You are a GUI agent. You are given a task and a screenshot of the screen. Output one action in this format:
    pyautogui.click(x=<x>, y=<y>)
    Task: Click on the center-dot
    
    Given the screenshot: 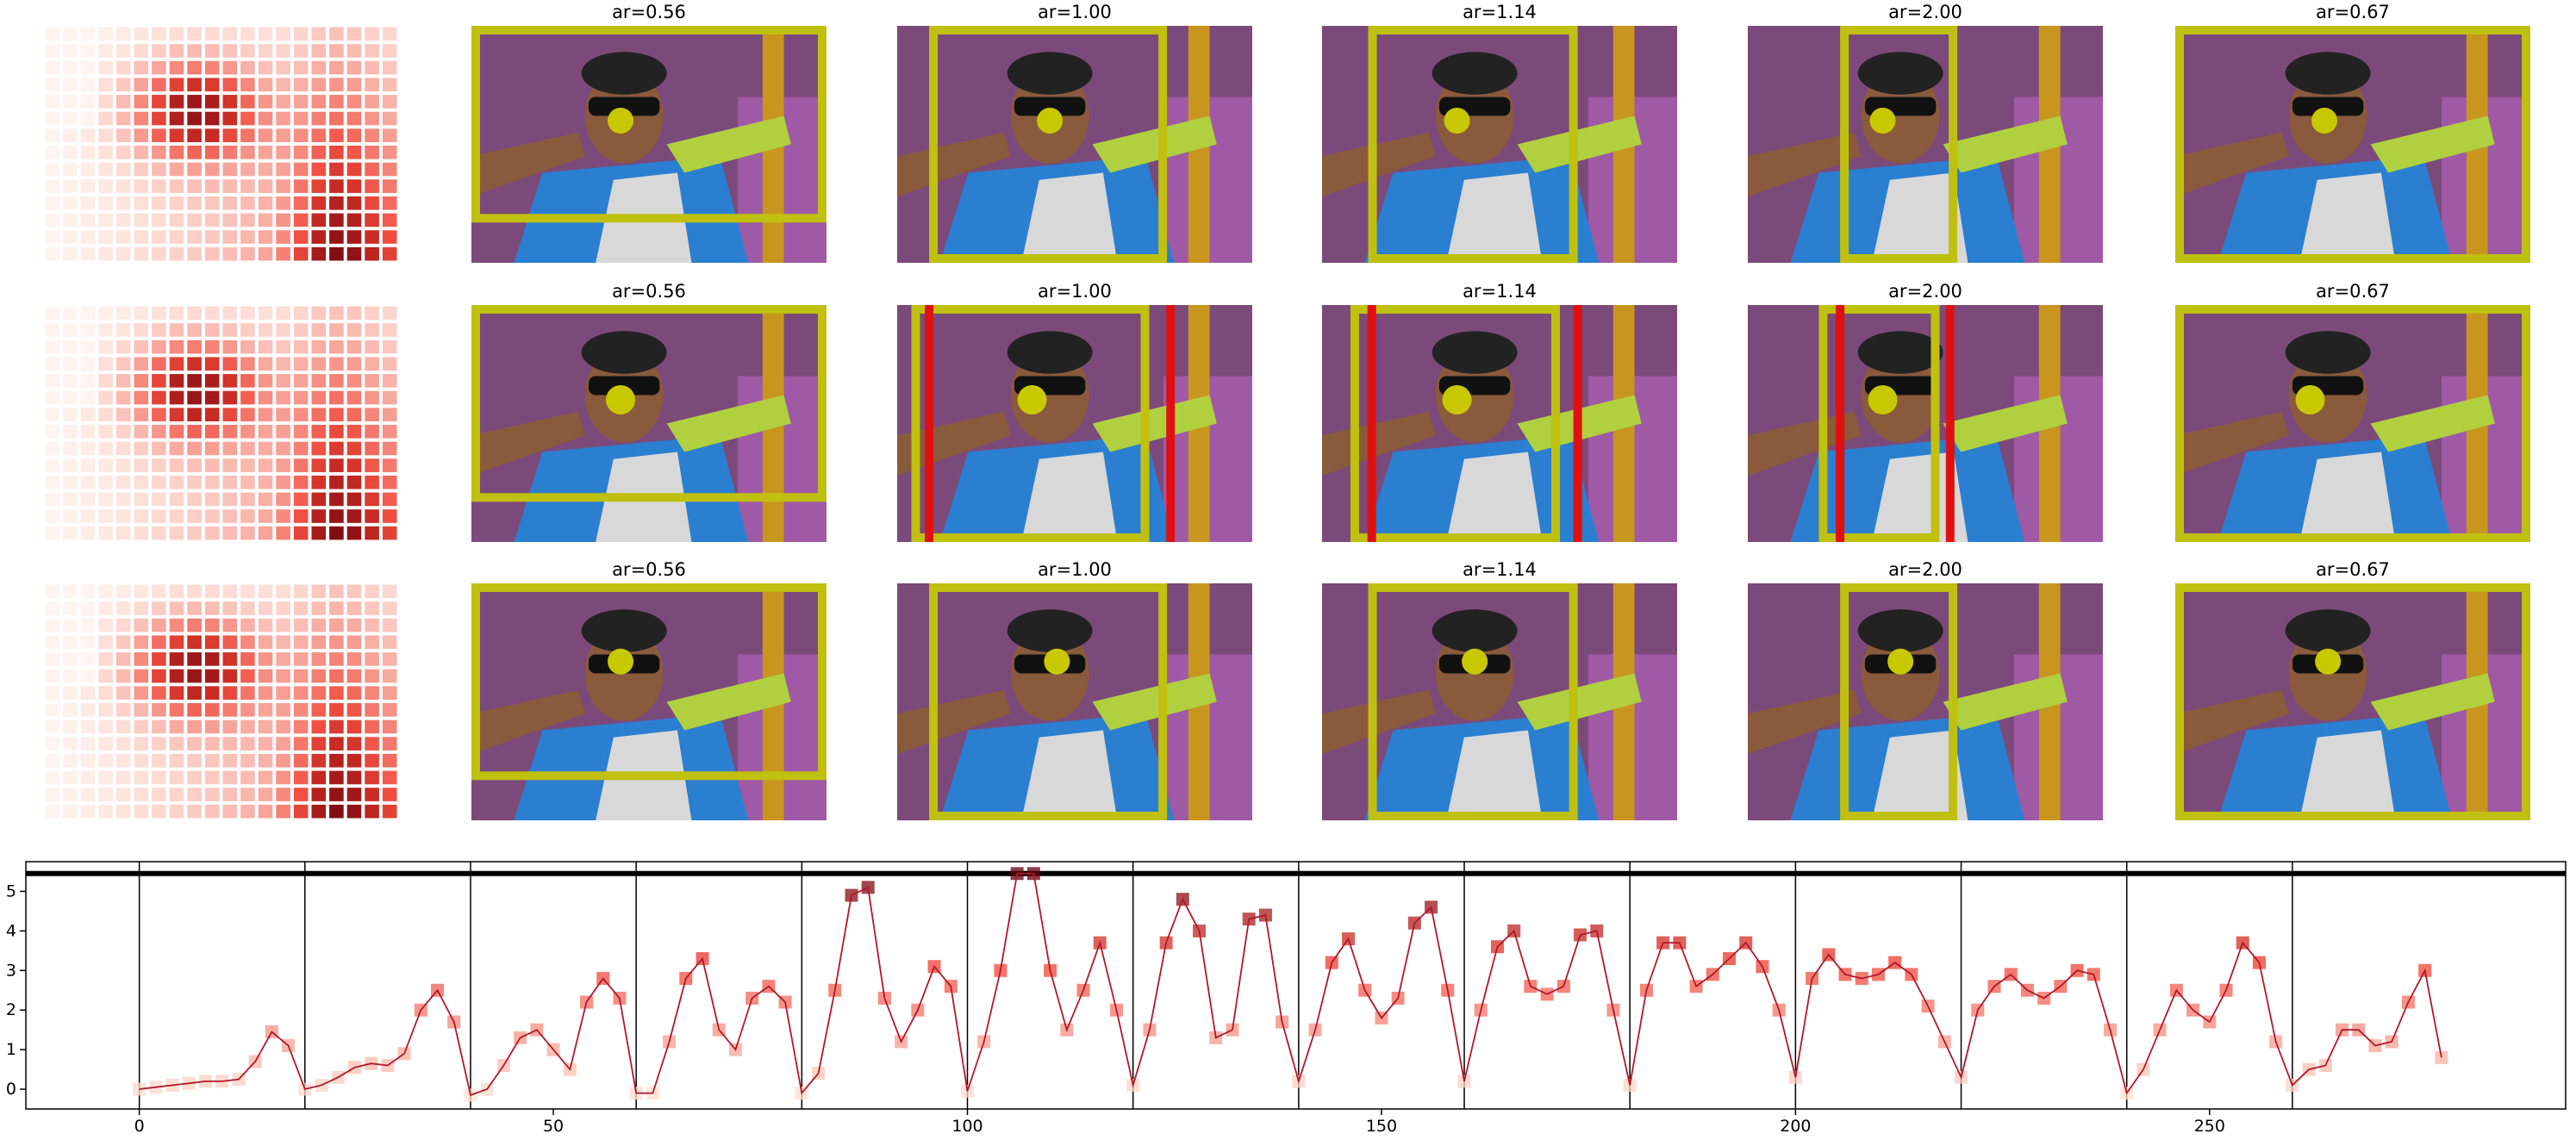 What is the action you would take?
    pyautogui.click(x=1050, y=121)
    